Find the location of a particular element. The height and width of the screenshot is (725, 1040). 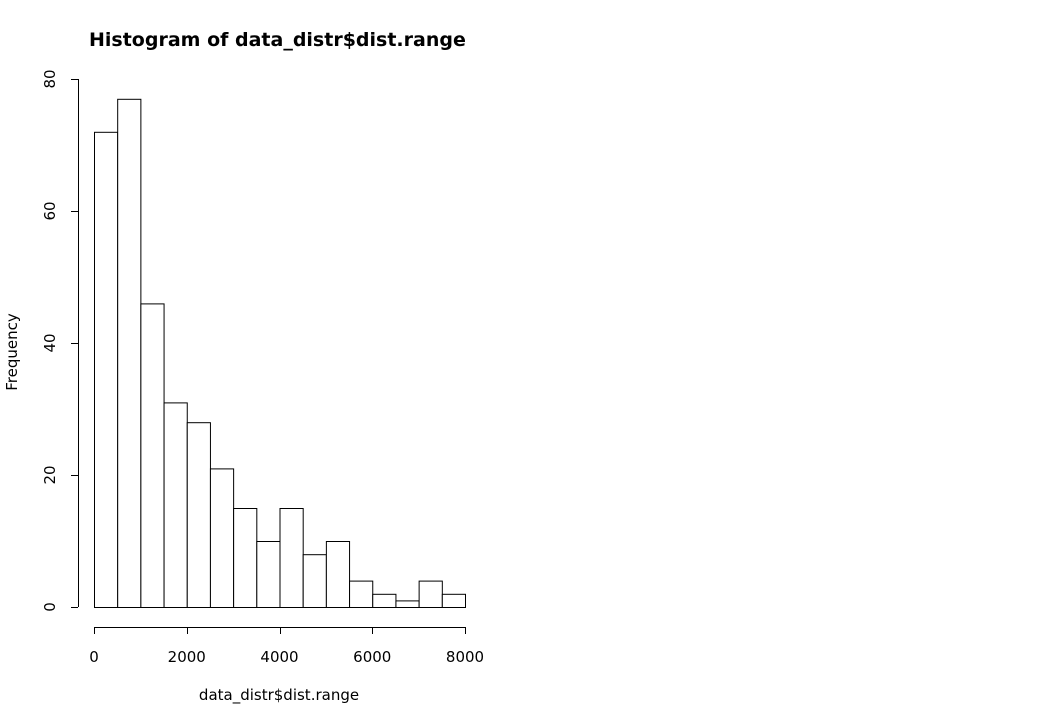

x-axis: 0 2000 4000 6000 8000 is located at coordinates (286, 646).